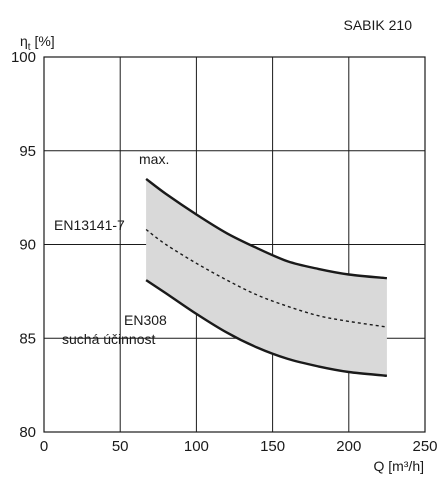 Image resolution: width=442 pixels, height=485 pixels. Describe the element at coordinates (27, 432) in the screenshot. I see `y-tick-label: 80` at that location.